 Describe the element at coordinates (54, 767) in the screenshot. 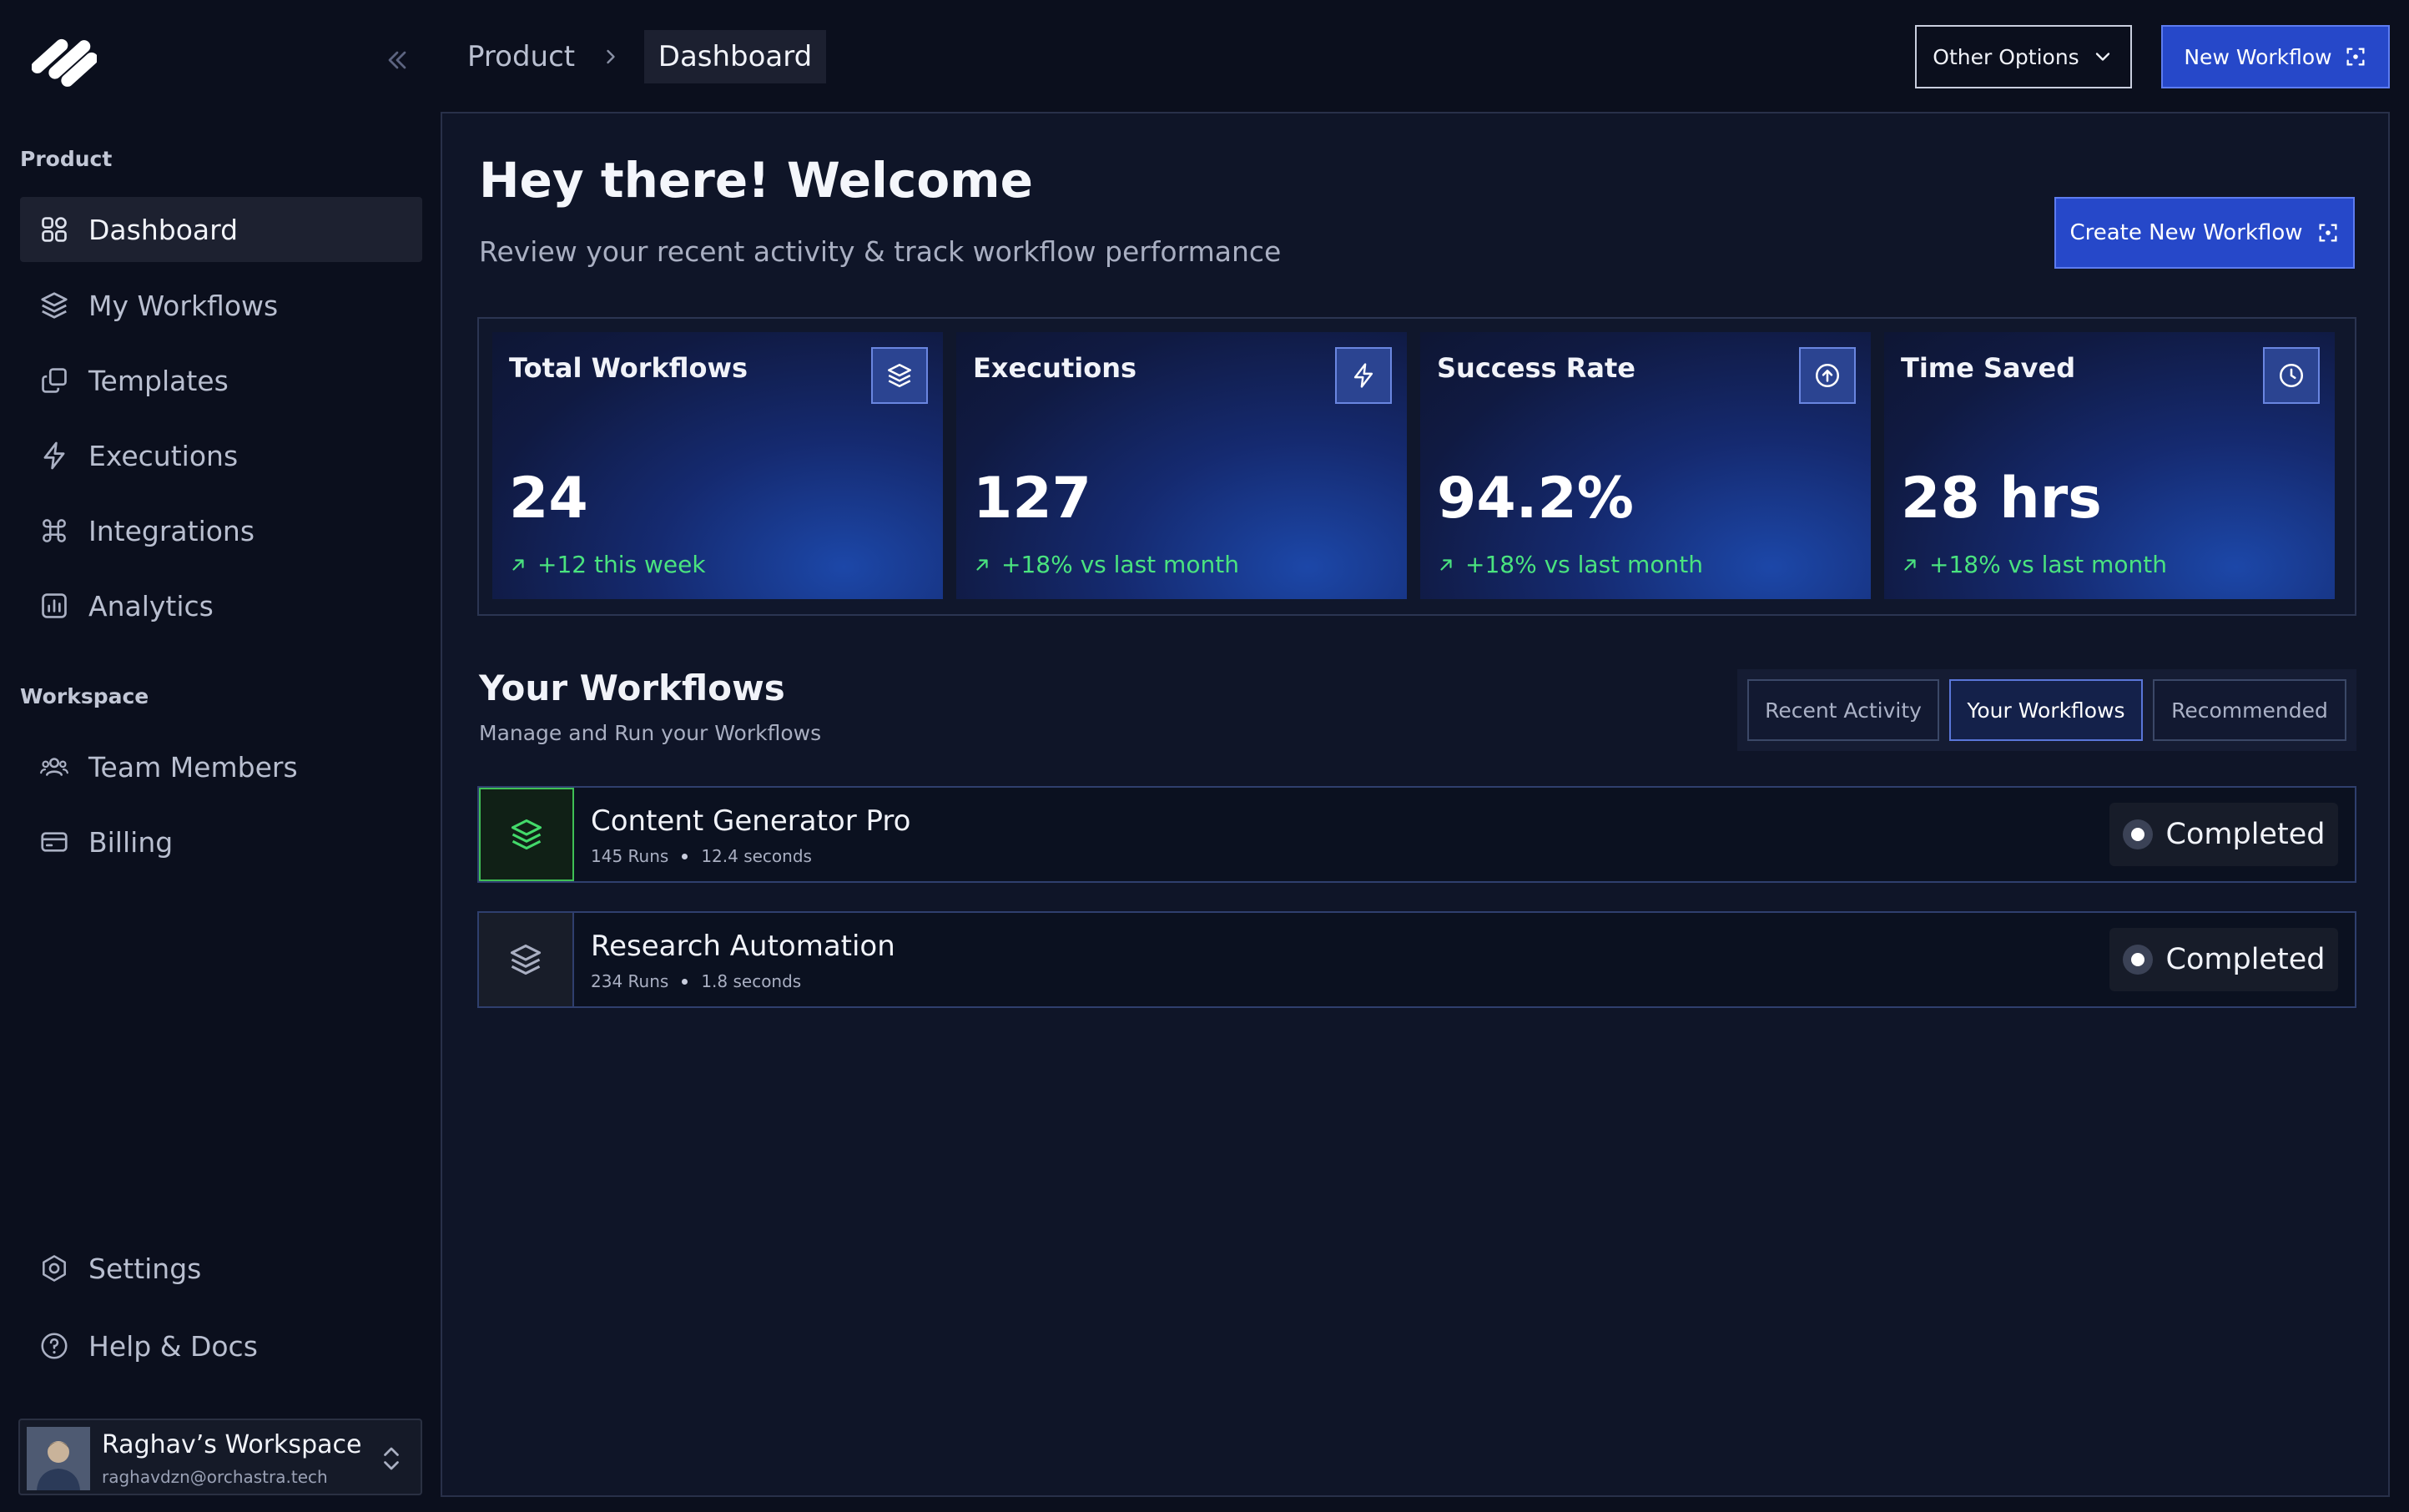

I see `users-icon` at that location.